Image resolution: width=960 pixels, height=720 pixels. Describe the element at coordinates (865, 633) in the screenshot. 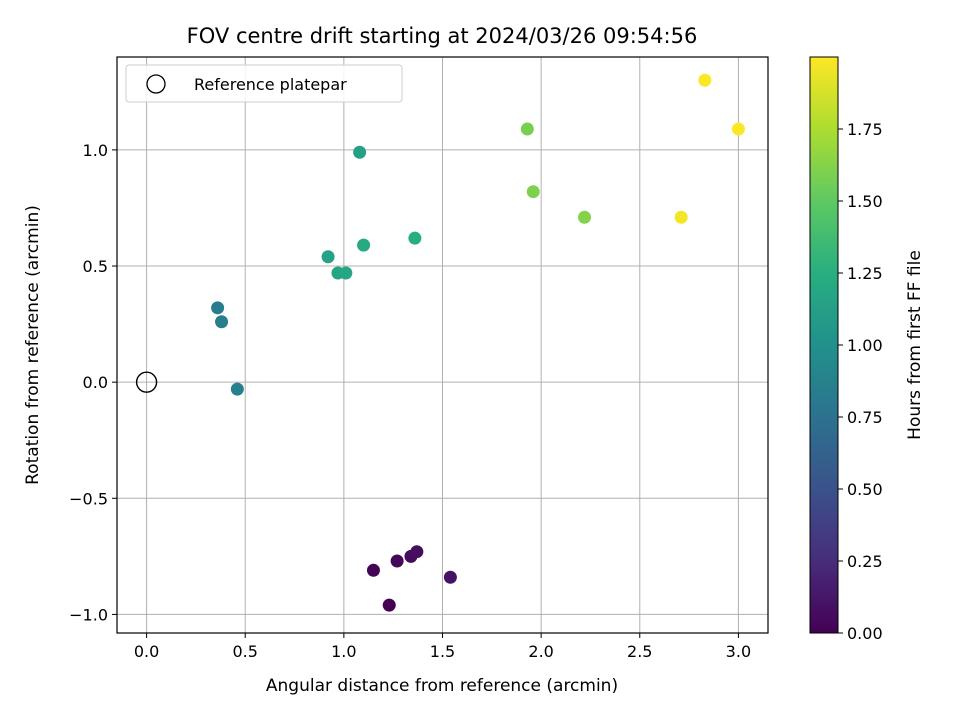

I see `colorbar-tick-label: 0.00` at that location.